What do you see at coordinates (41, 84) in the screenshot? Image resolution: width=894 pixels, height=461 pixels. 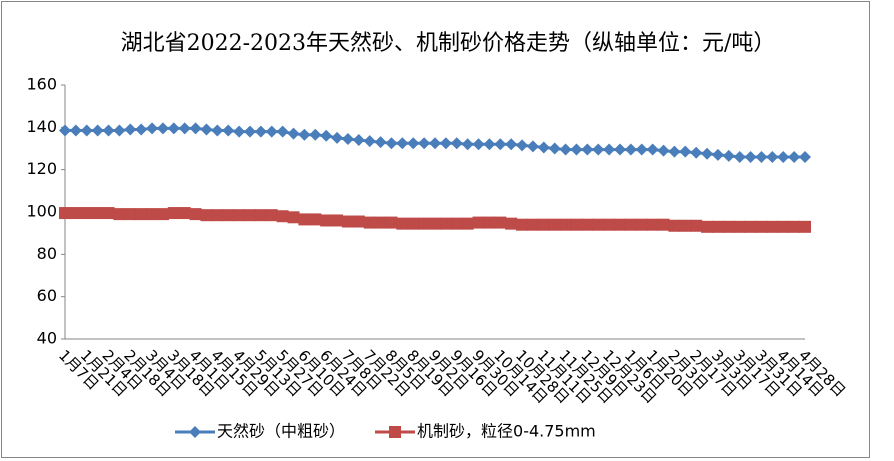 I see `y-tick-label: 160` at bounding box center [41, 84].